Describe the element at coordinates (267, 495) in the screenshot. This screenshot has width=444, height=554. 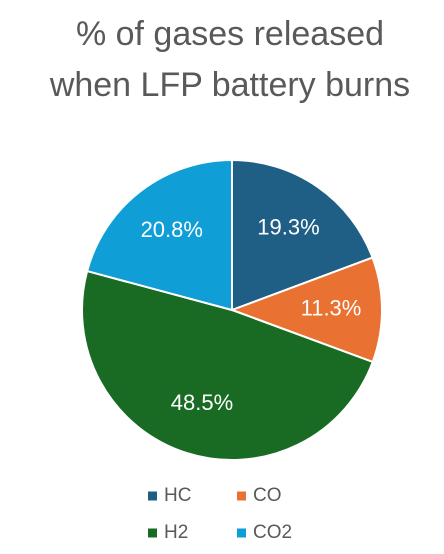
I see `legend-label: CO` at that location.